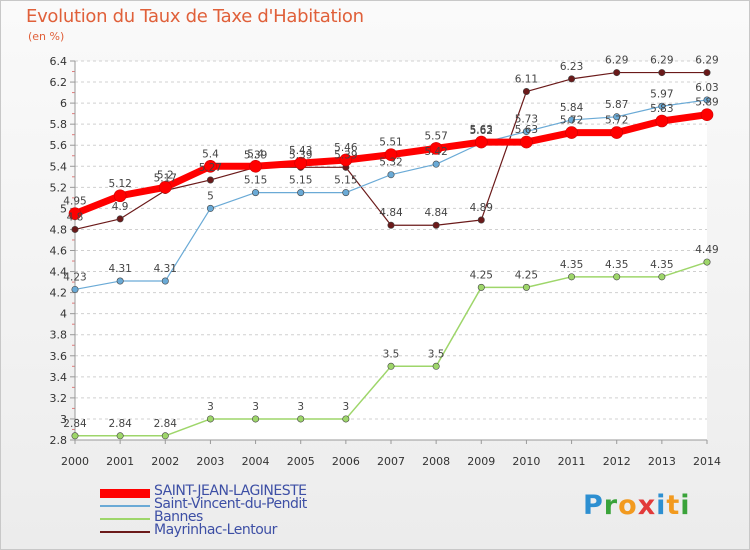  Describe the element at coordinates (526, 461) in the screenshot. I see `x-tick-label: 2010` at that location.